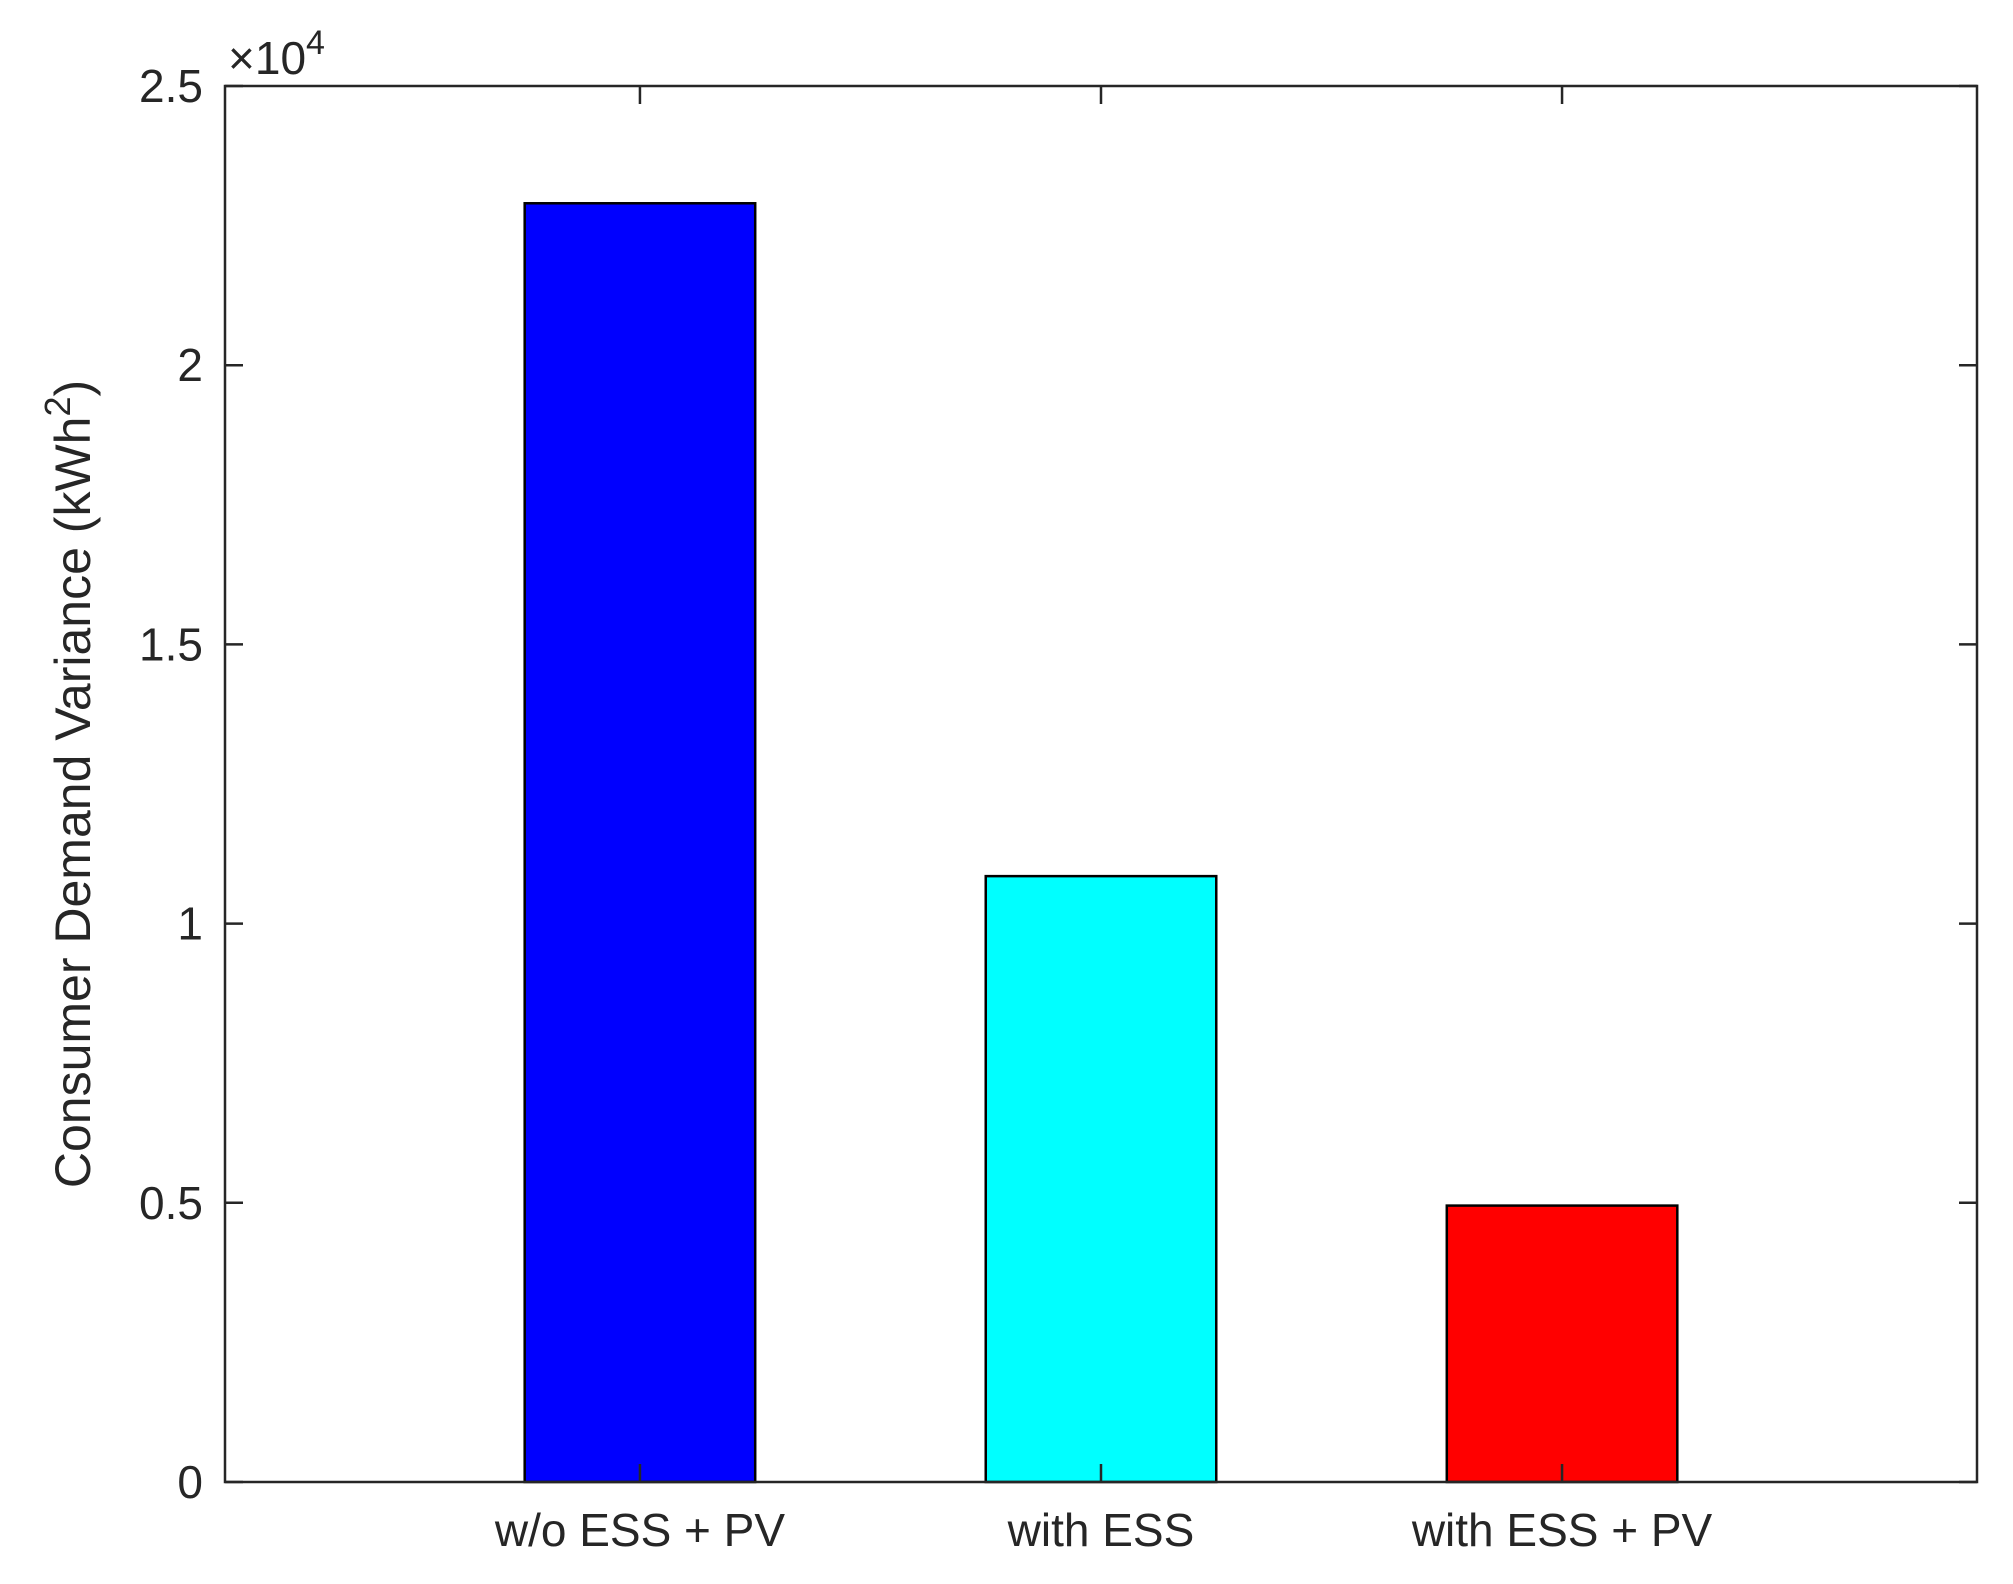  I want to click on y-axis-label: Consumer Demand Variance (kWh2), so click(69, 784).